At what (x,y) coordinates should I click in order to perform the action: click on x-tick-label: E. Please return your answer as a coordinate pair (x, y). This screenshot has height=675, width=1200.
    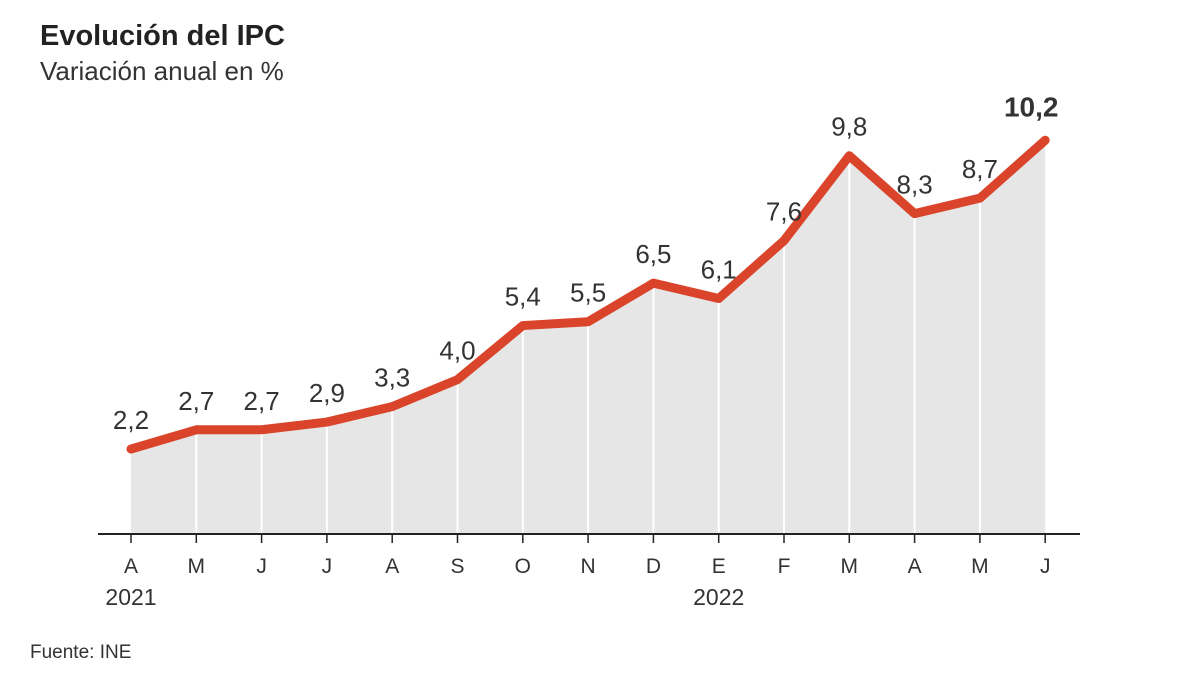
    Looking at the image, I should click on (719, 566).